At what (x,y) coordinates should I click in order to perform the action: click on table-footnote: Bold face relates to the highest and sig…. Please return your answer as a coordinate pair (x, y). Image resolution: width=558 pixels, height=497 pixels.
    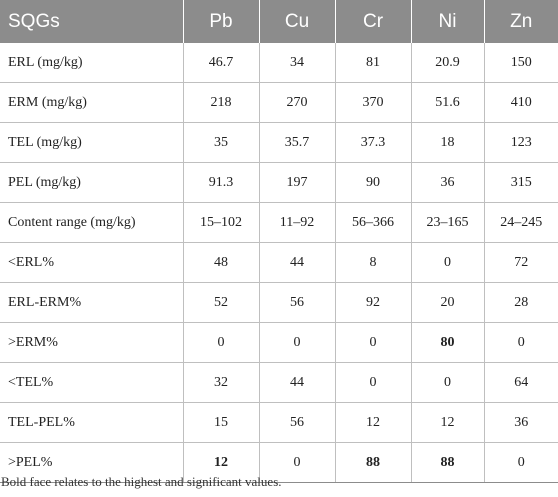
    Looking at the image, I should click on (141, 481).